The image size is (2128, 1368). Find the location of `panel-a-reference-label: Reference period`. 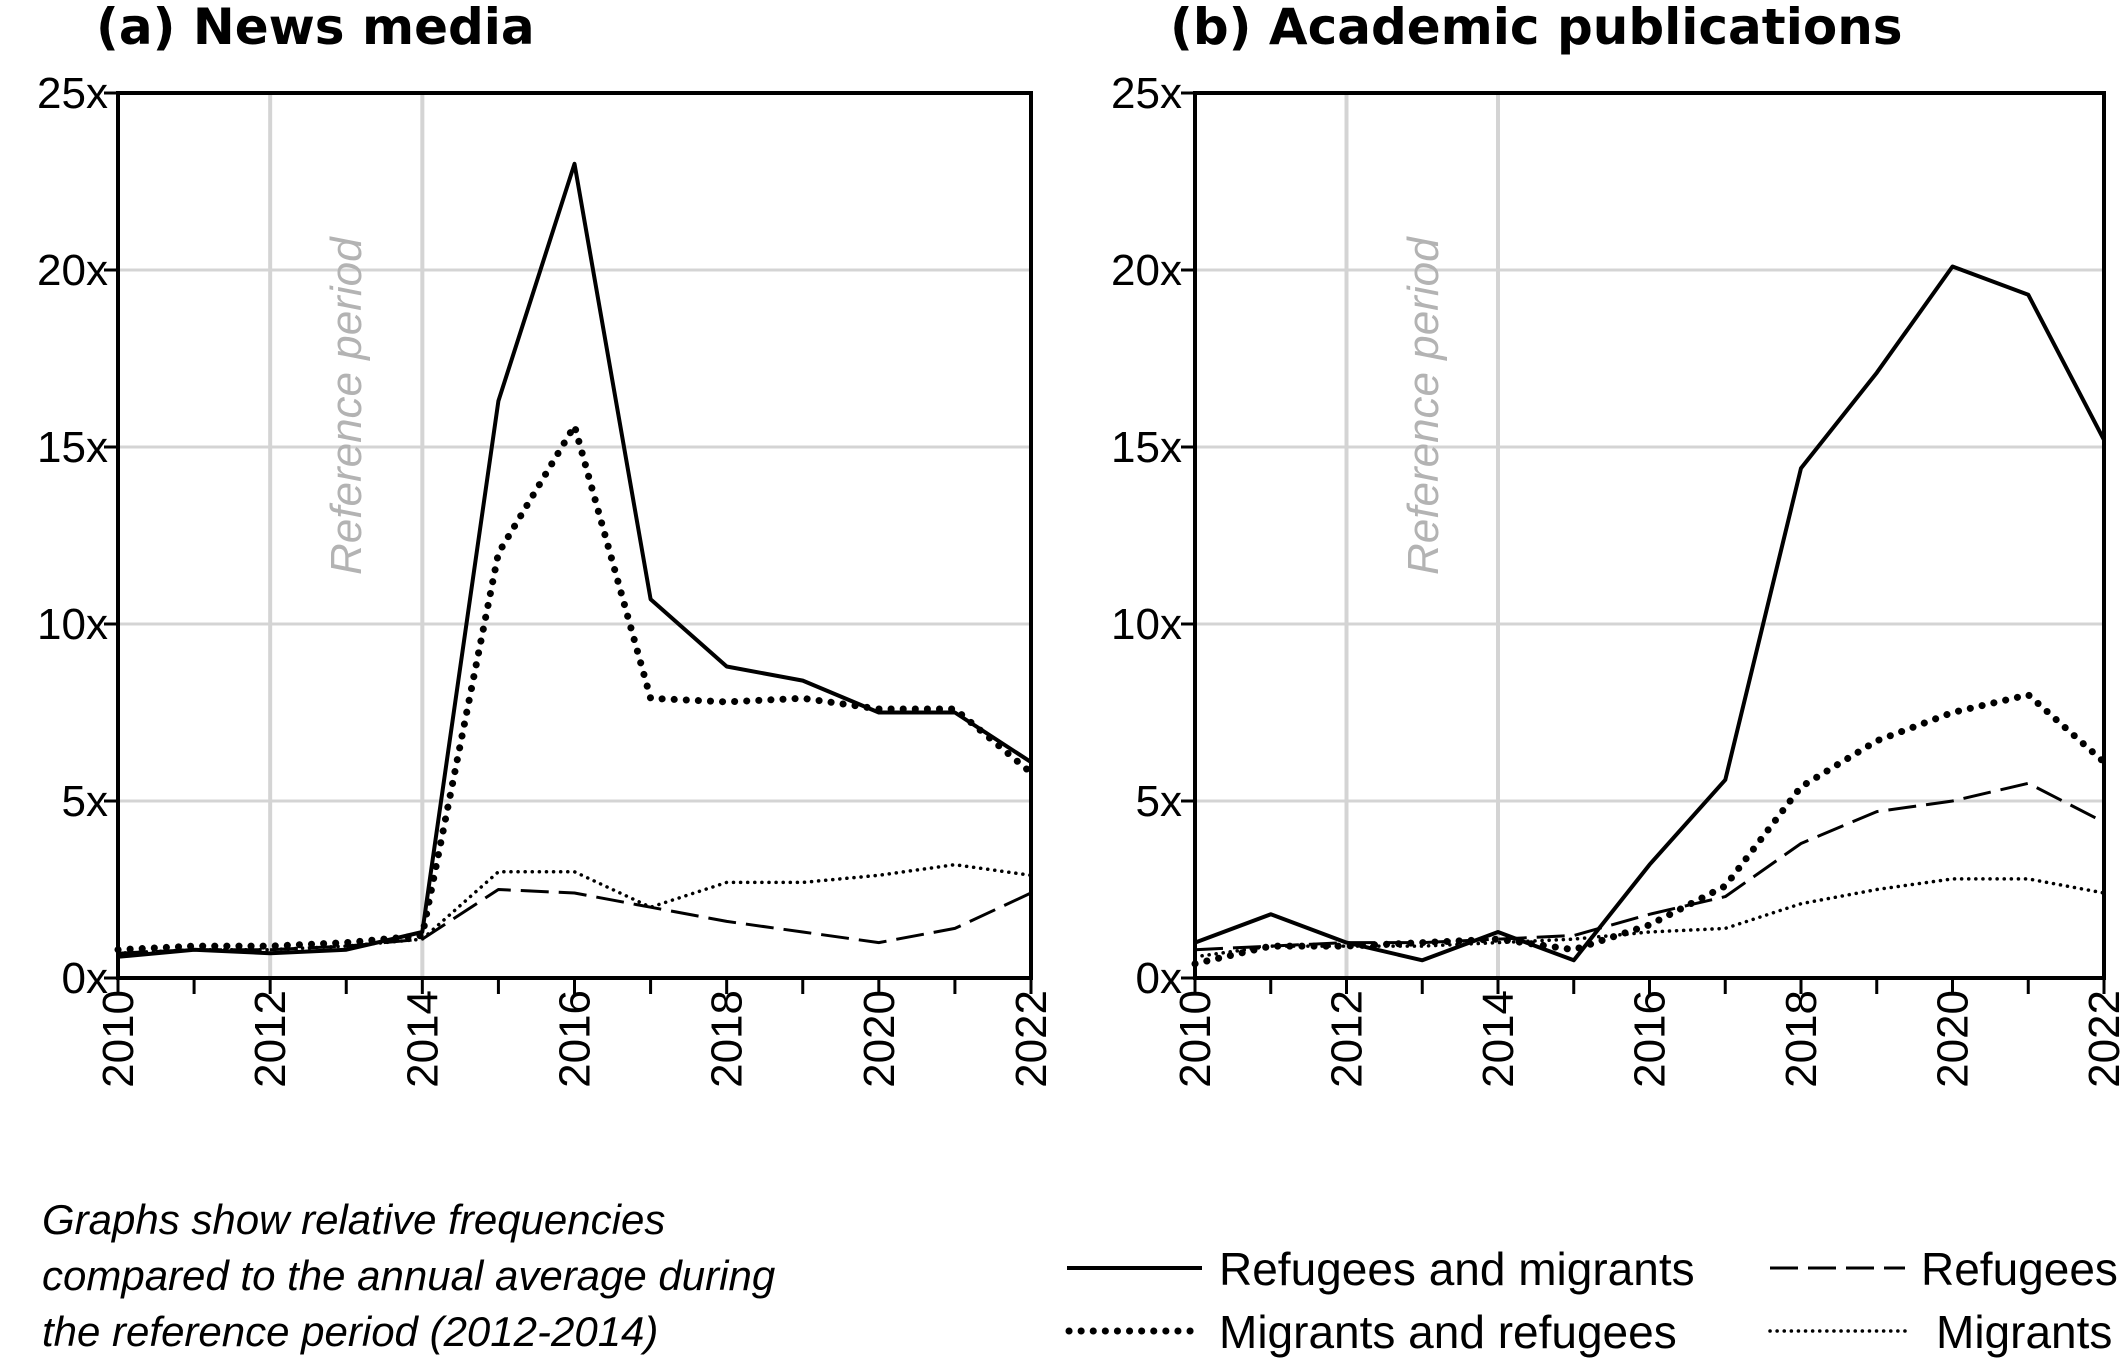

panel-a-reference-label: Reference period is located at coordinates (346, 405).